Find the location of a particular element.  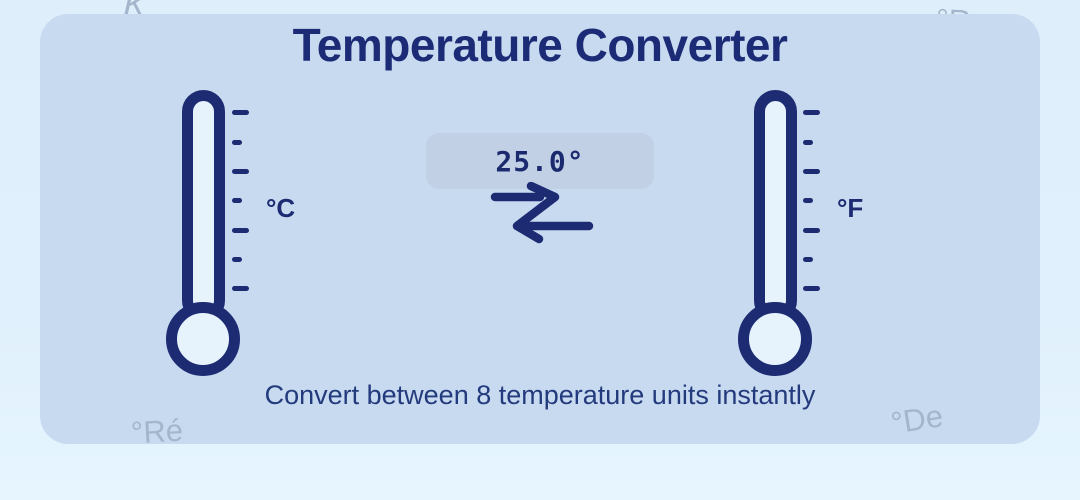

fahrenheit-unit-label: °F is located at coordinates (850, 208).